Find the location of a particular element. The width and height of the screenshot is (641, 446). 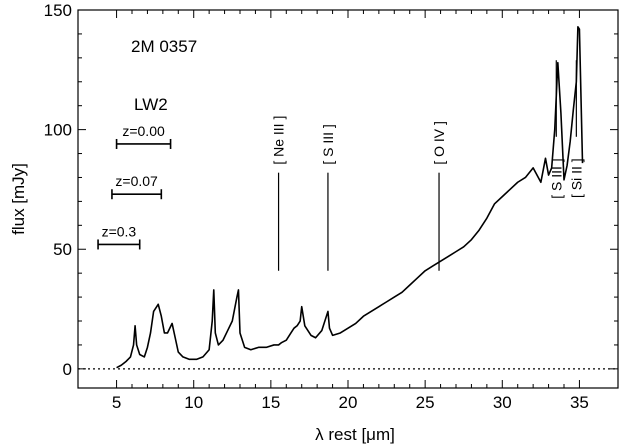

y-tick-label: 0 is located at coordinates (67, 369).